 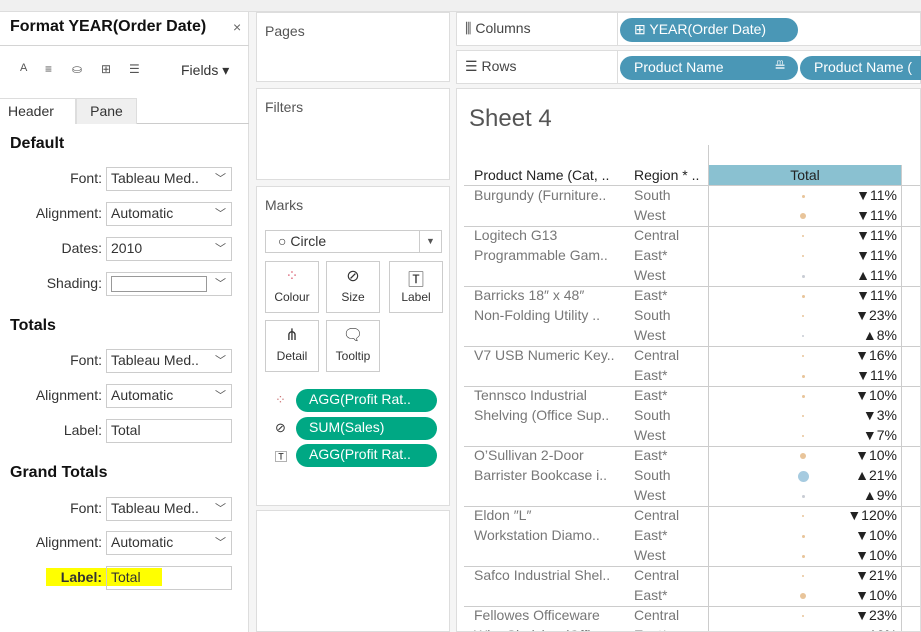 I want to click on color-pill: AGG(Profit Rat.., so click(x=366, y=400).